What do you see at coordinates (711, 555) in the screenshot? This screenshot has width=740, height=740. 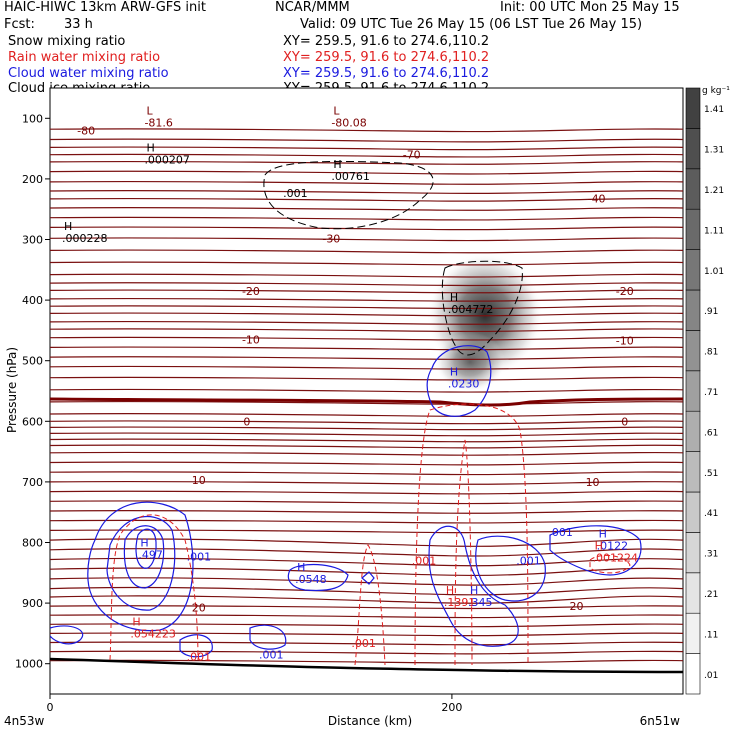 I see `colorbar-label: .31` at bounding box center [711, 555].